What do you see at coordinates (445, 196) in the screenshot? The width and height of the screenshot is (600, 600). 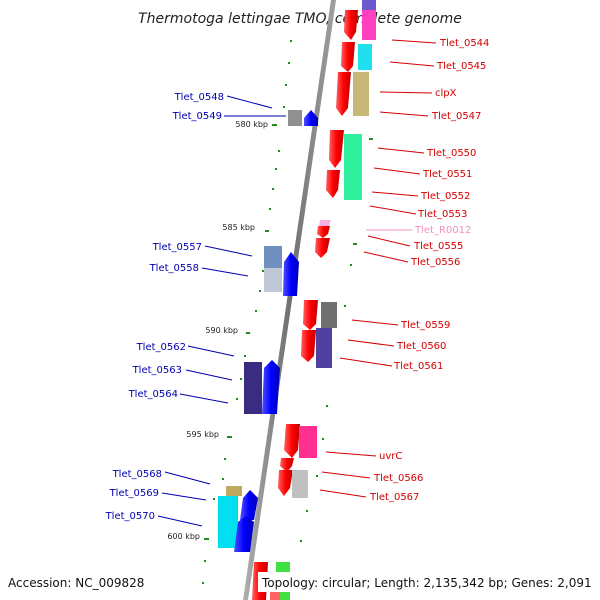 I see `gene-label: Tlet_0552` at bounding box center [445, 196].